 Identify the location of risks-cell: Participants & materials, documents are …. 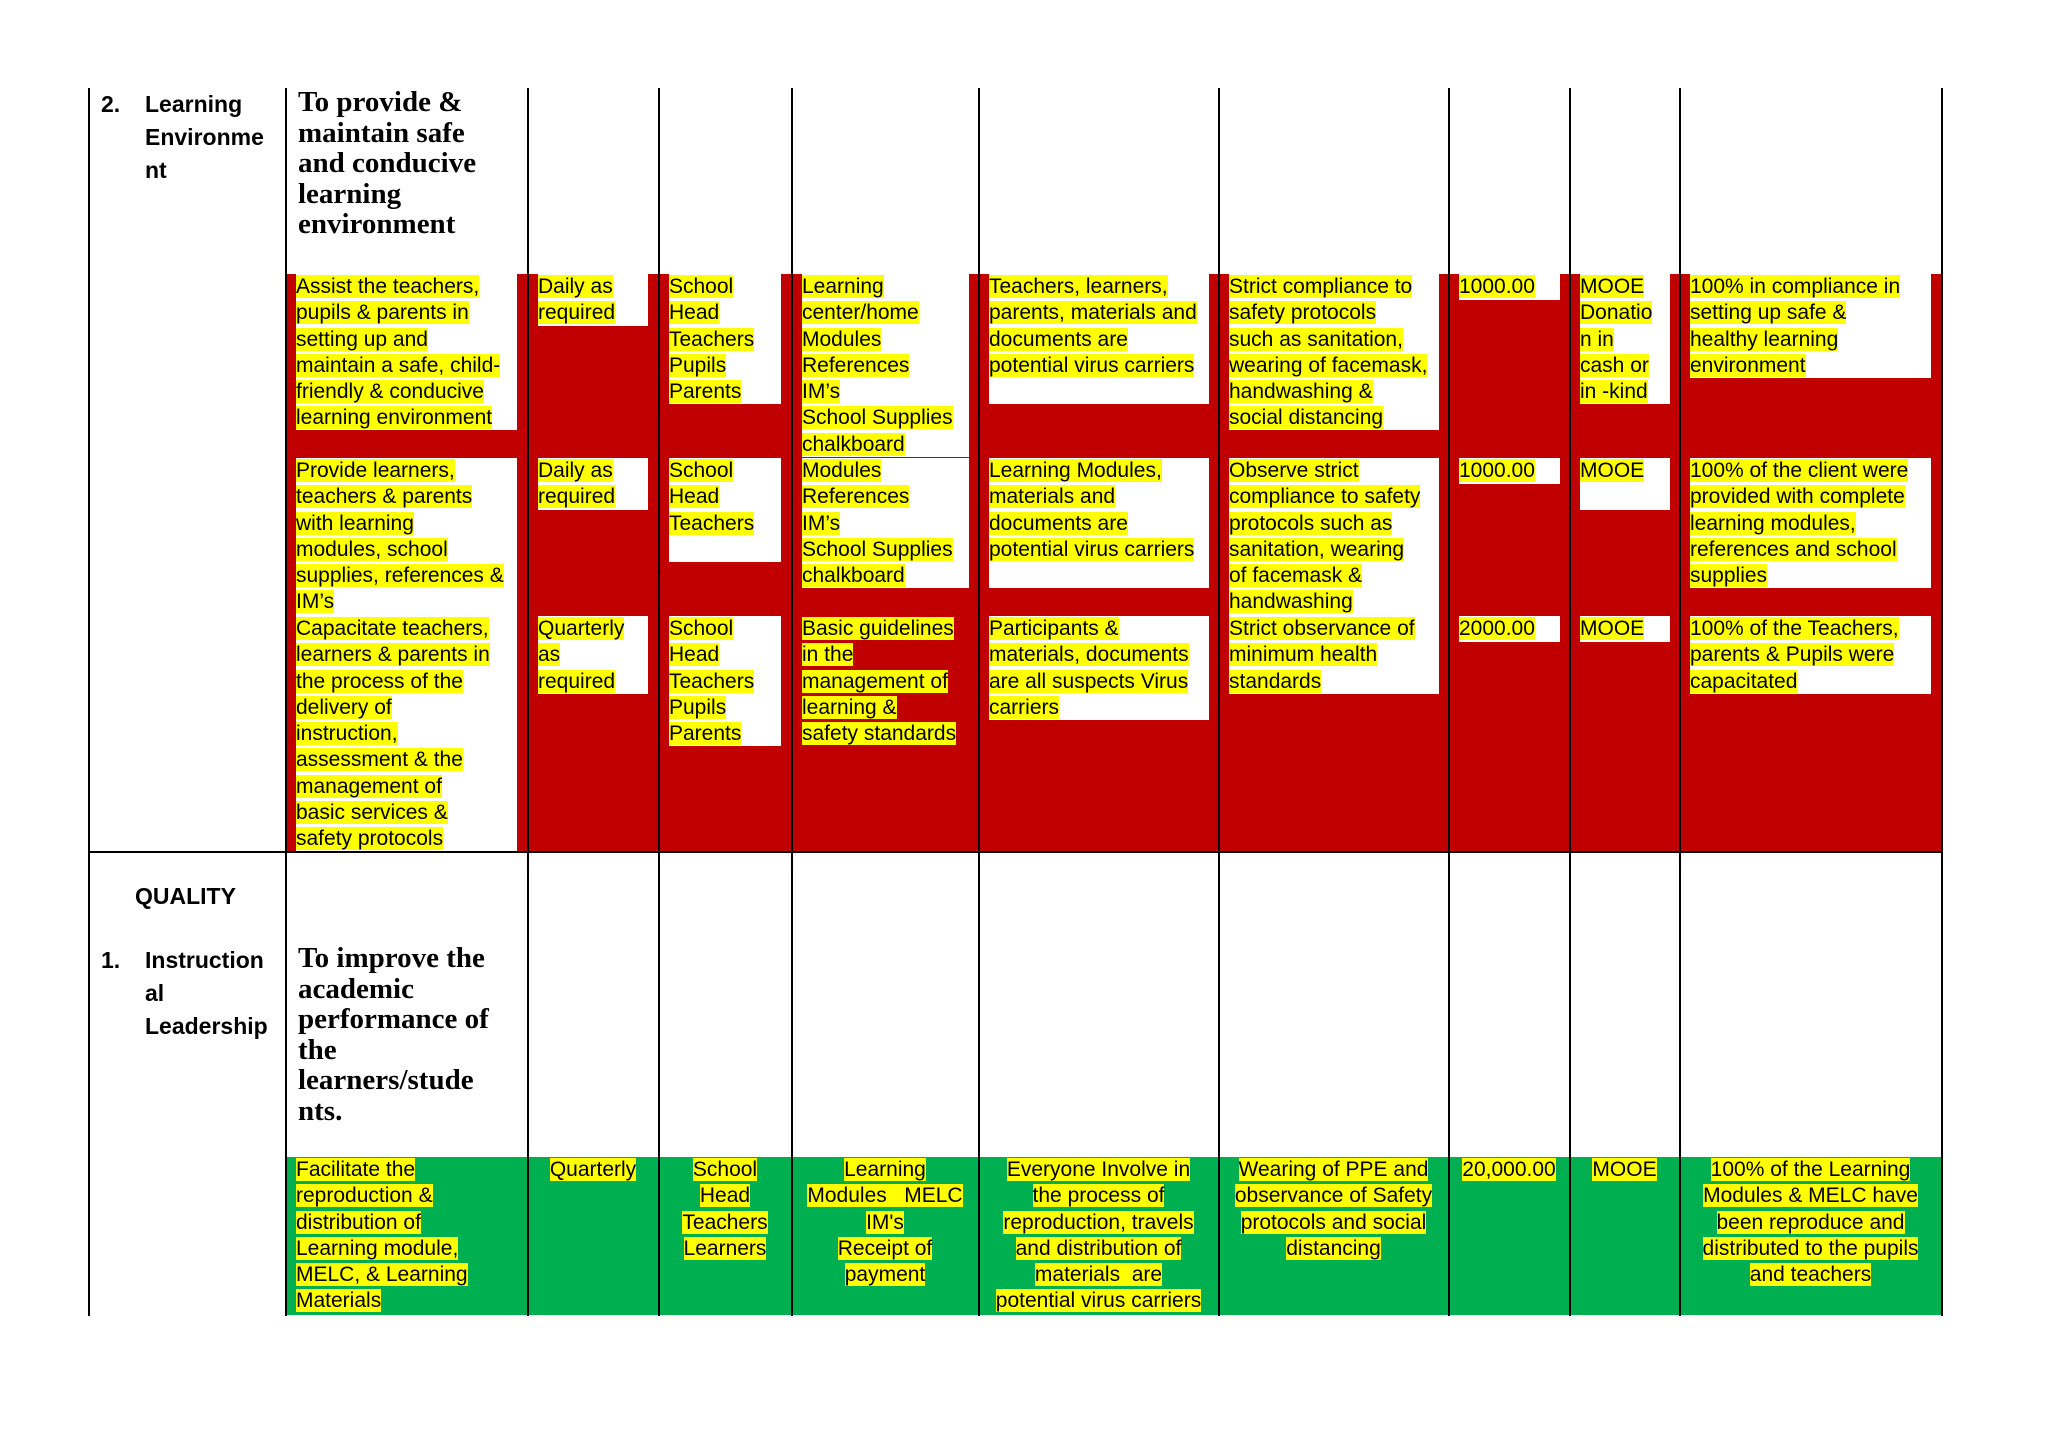
(1099, 668).